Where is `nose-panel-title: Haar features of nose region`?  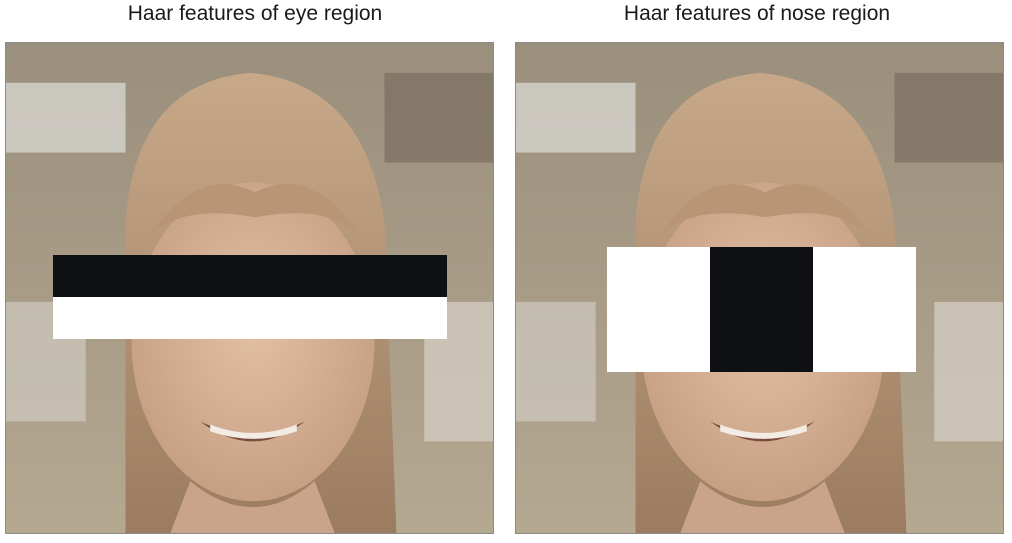
nose-panel-title: Haar features of nose region is located at coordinates (757, 13).